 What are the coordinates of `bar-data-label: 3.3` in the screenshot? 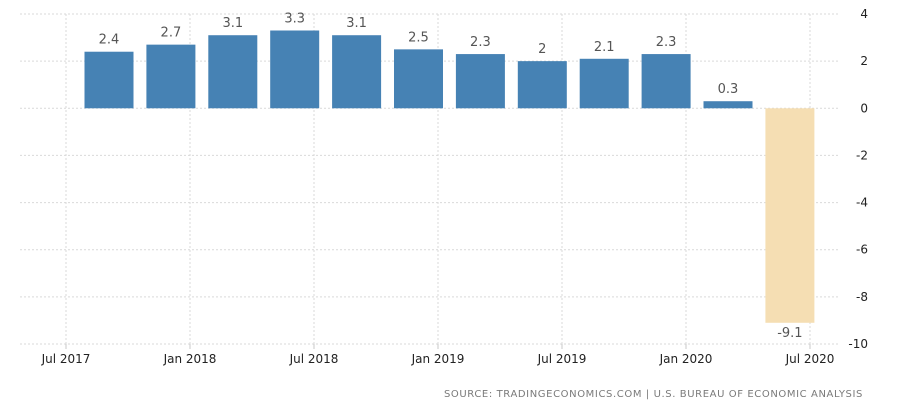 It's located at (294, 19).